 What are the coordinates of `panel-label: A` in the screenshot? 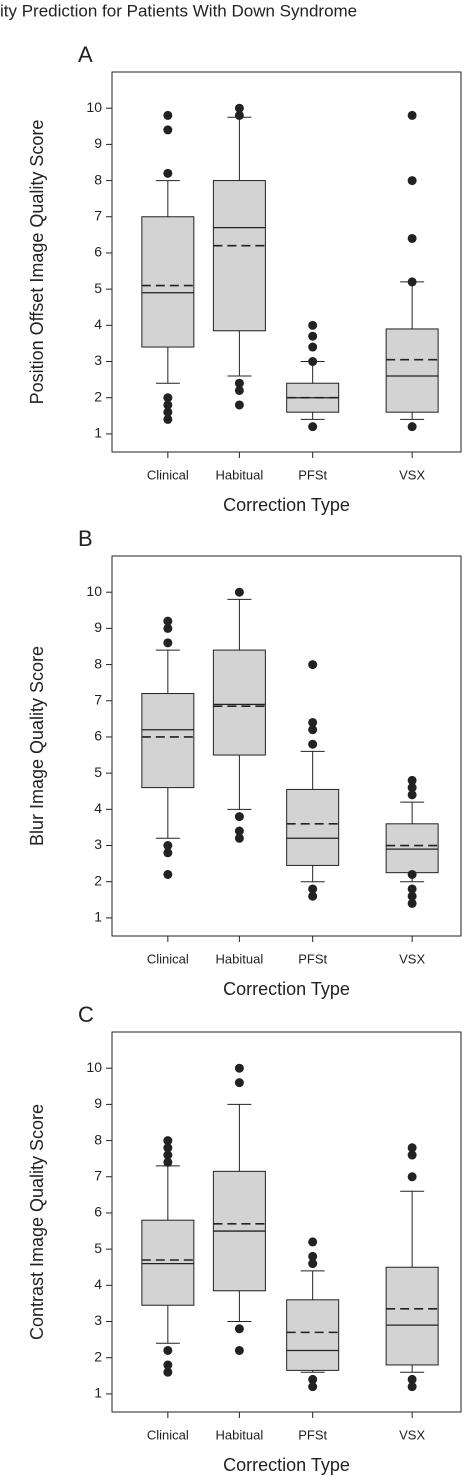 It's located at (85, 54).